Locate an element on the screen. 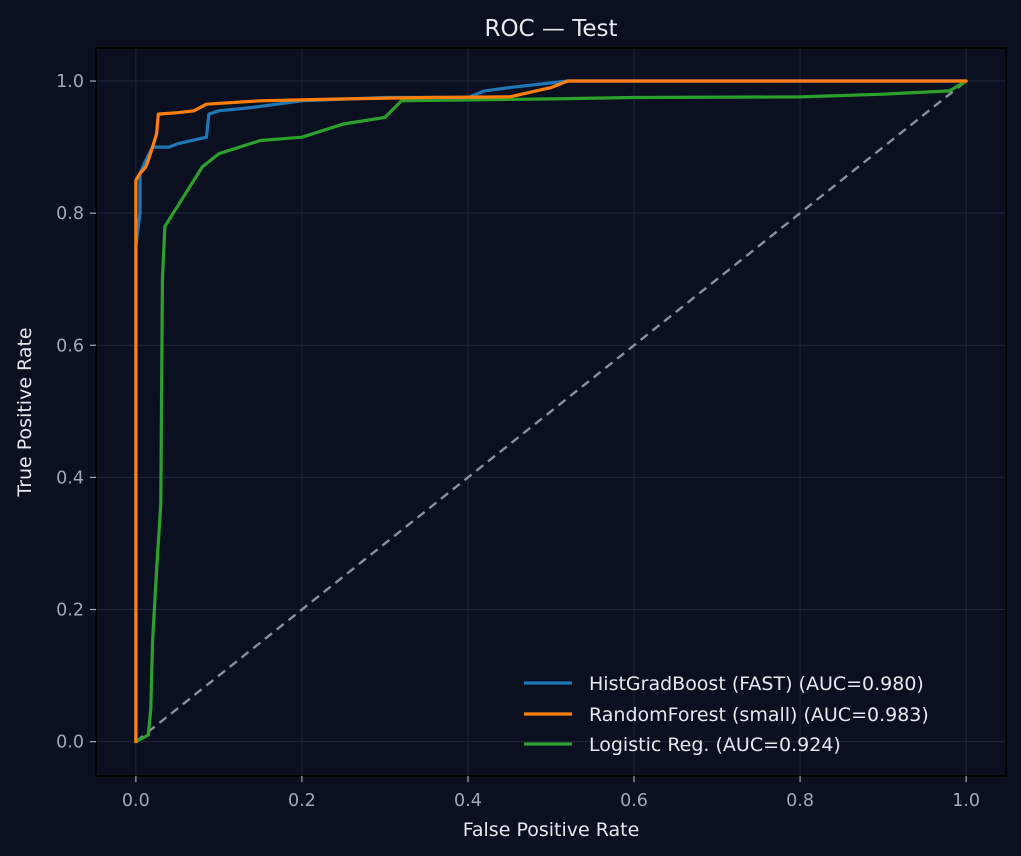 This screenshot has height=856, width=1021. y-ticks: 0.0 0.2 0.4 0.6 0.8 1.0 is located at coordinates (76, 412).